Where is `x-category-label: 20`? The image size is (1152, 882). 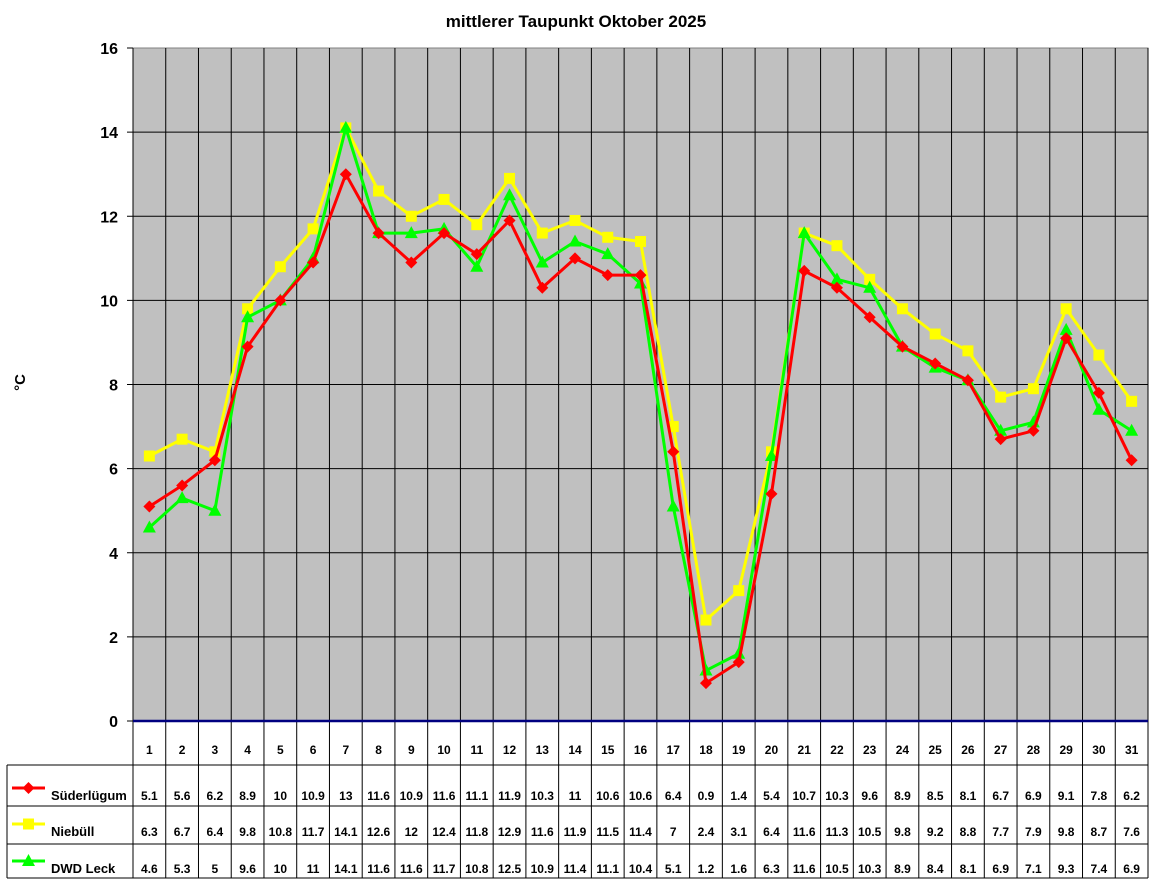
x-category-label: 20 is located at coordinates (772, 750).